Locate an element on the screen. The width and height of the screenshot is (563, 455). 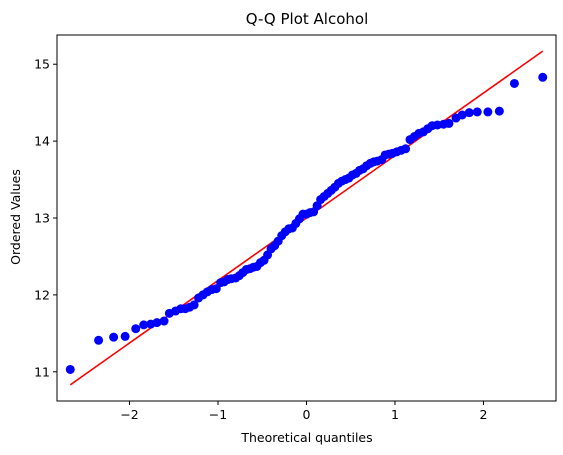
y-tick-label: 14 is located at coordinates (42, 141).